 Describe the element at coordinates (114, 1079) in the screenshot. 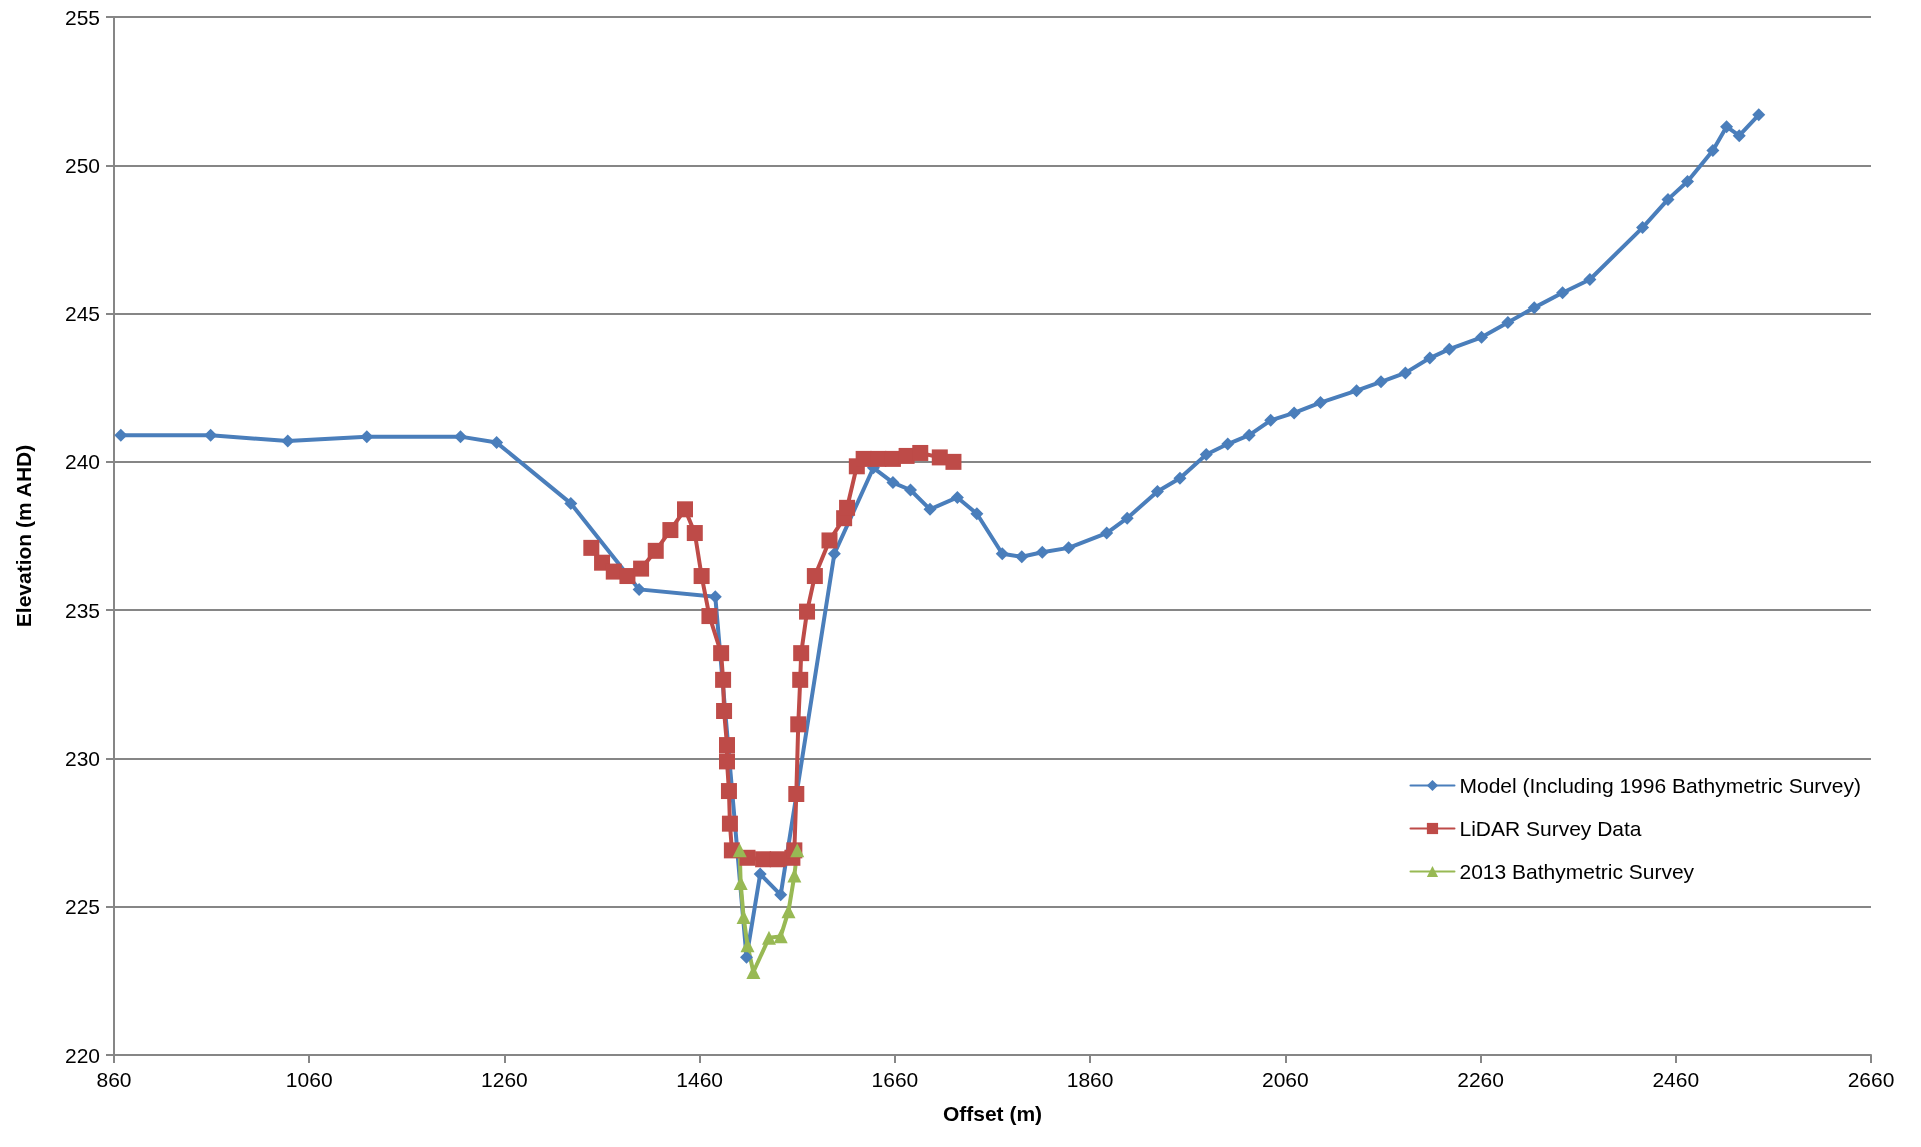

I see `x-tick-label: 860` at that location.